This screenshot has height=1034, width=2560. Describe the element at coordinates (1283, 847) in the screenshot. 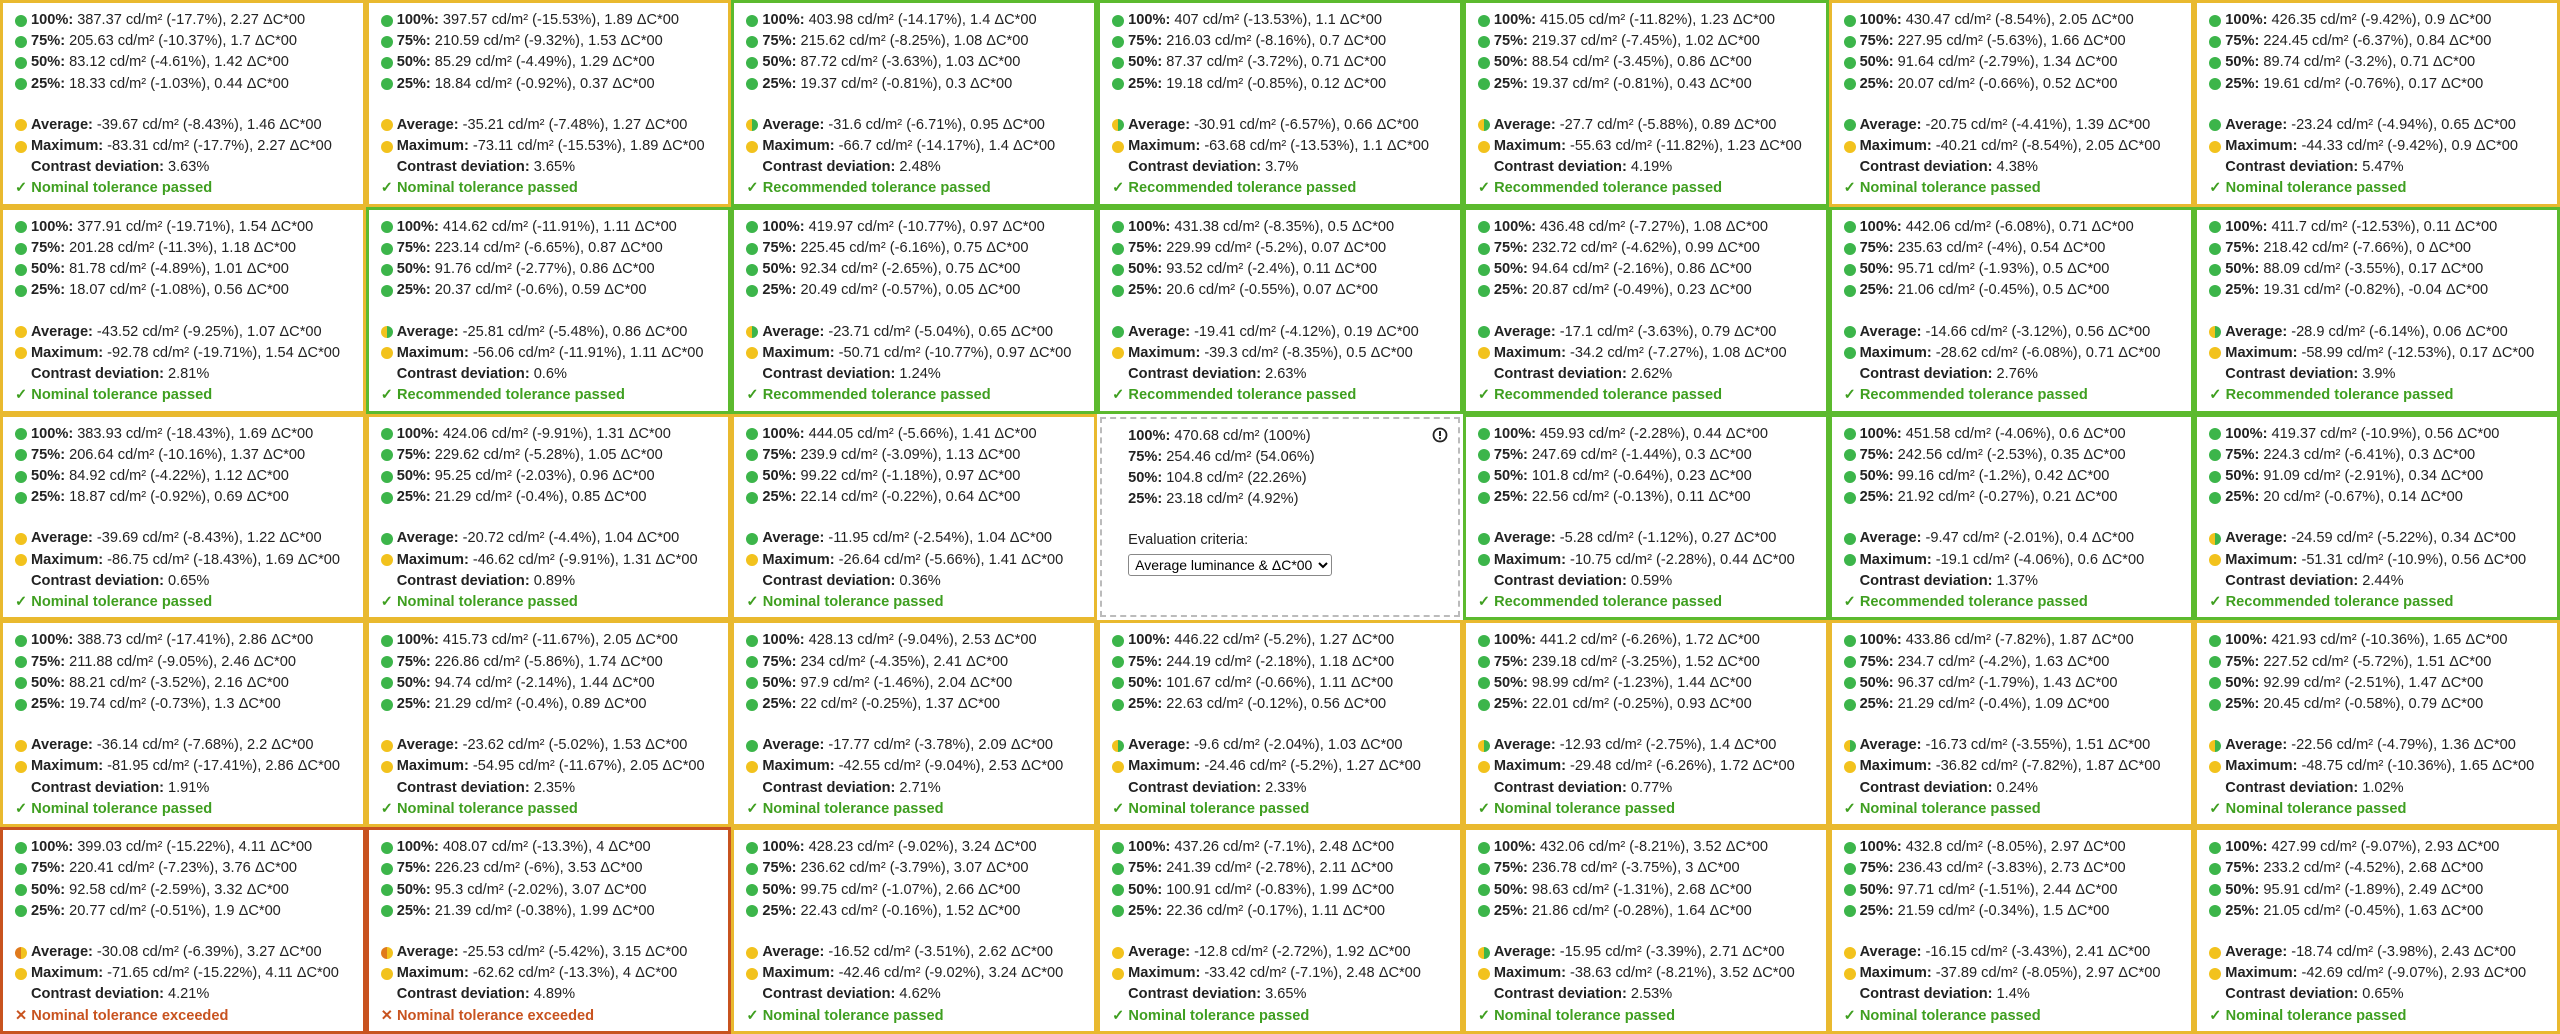

I see `result-line: 100%: 437.26 cd/m² (-7.1%), 2.48 ΔC*00` at that location.